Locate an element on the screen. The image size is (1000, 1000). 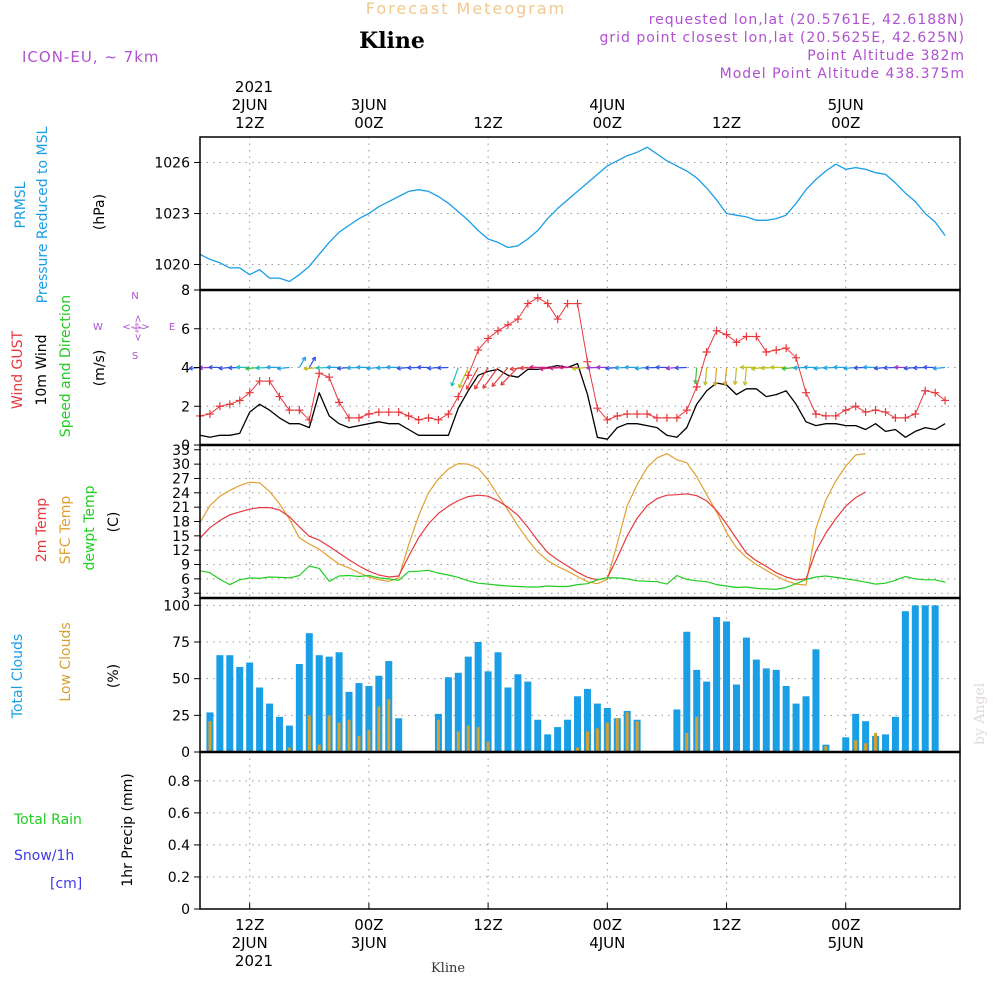
y-tick-label: 0.8 is located at coordinates (179, 782).